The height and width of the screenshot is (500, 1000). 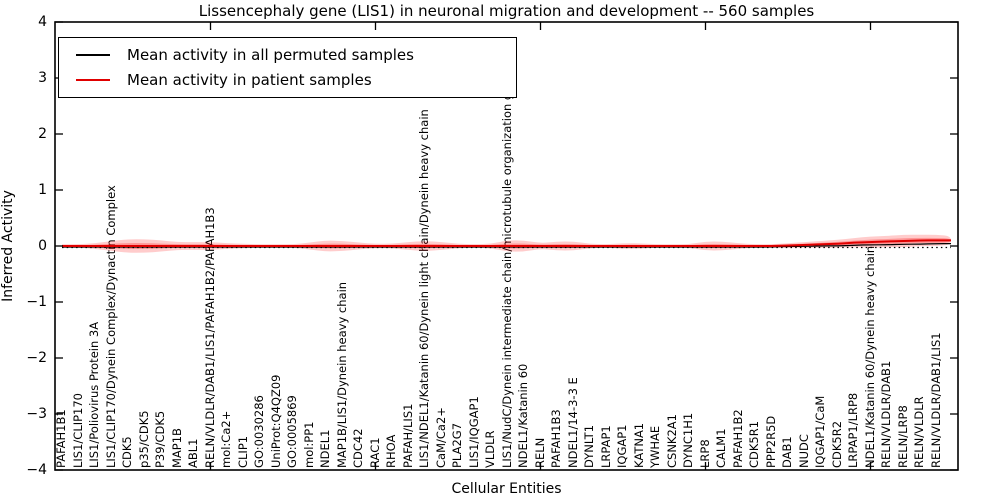 What do you see at coordinates (36, 470) in the screenshot?
I see `y-tick-label: −4` at bounding box center [36, 470].